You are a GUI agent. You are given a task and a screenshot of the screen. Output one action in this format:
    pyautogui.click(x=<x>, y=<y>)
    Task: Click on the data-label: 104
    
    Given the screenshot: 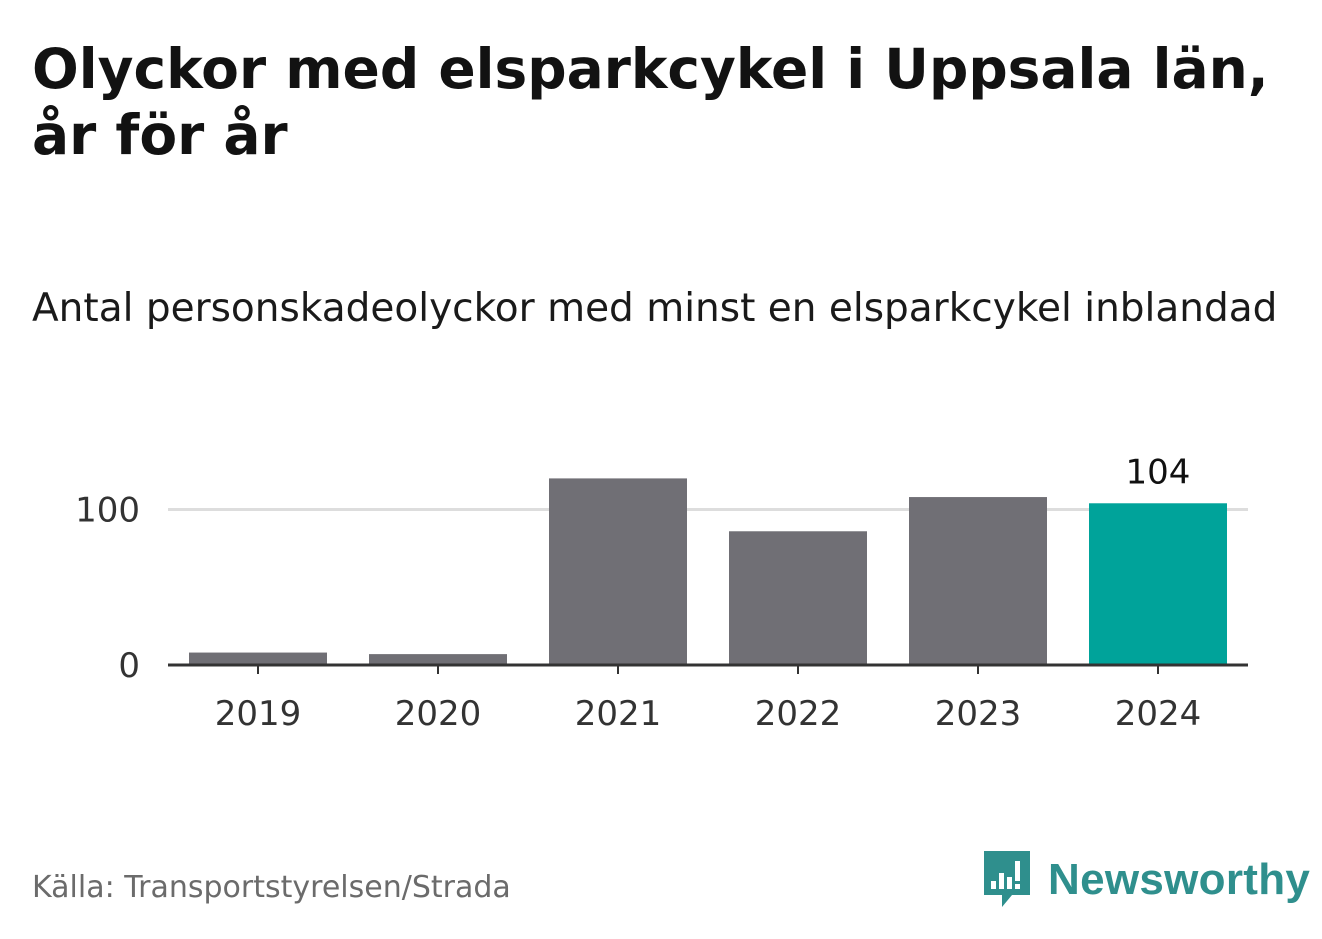 What is the action you would take?
    pyautogui.click(x=1158, y=472)
    